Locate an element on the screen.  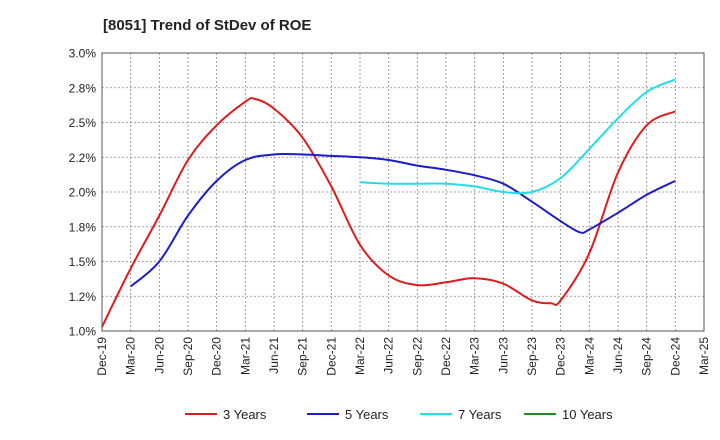
x-tick-label: Mar-20 is located at coordinates (131, 356).